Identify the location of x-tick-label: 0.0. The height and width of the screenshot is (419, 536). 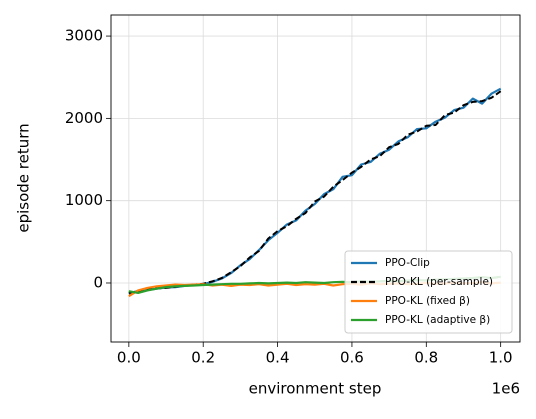
(129, 358).